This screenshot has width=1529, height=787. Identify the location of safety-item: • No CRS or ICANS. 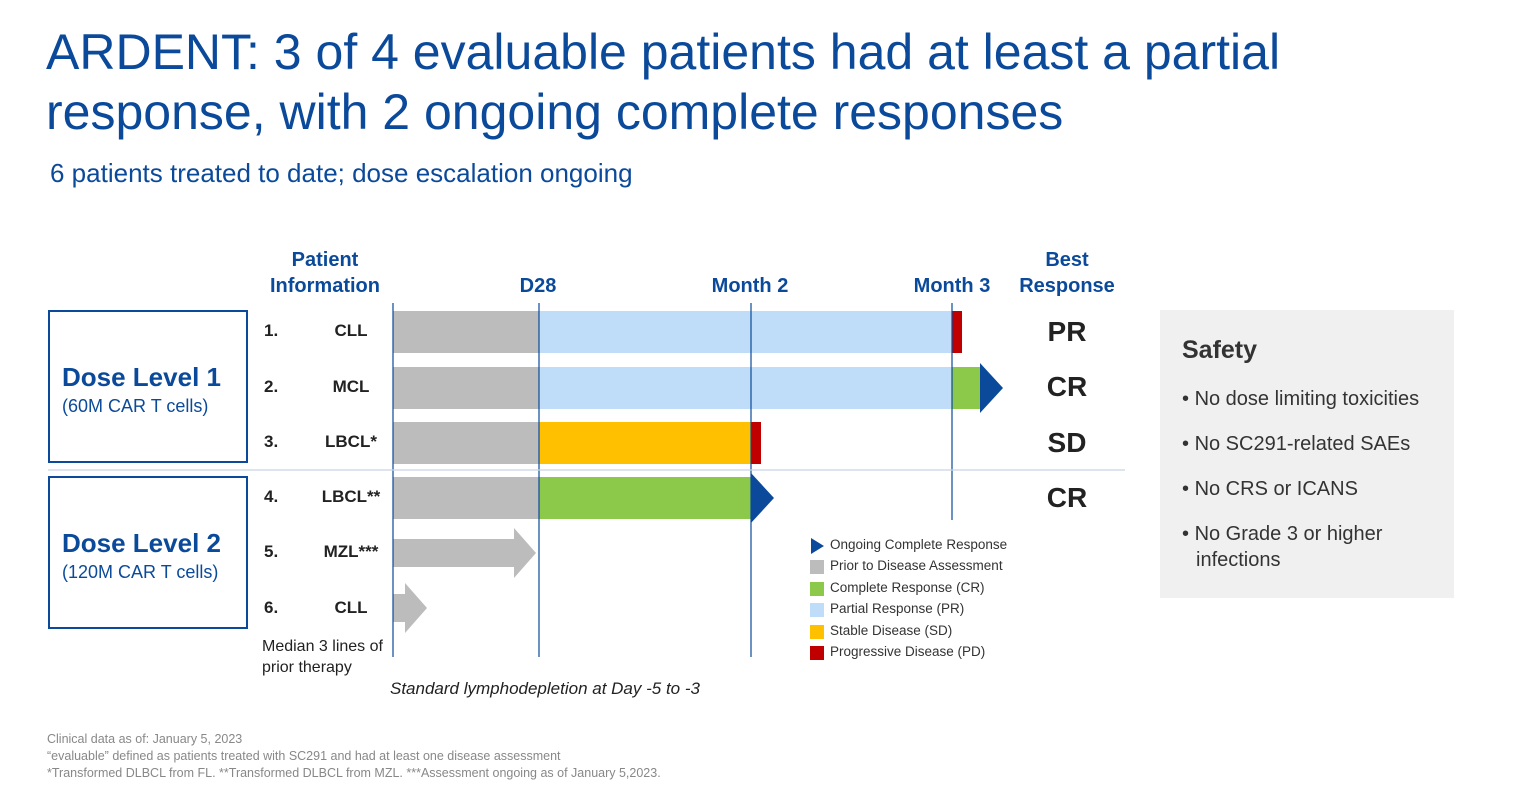
(1270, 489).